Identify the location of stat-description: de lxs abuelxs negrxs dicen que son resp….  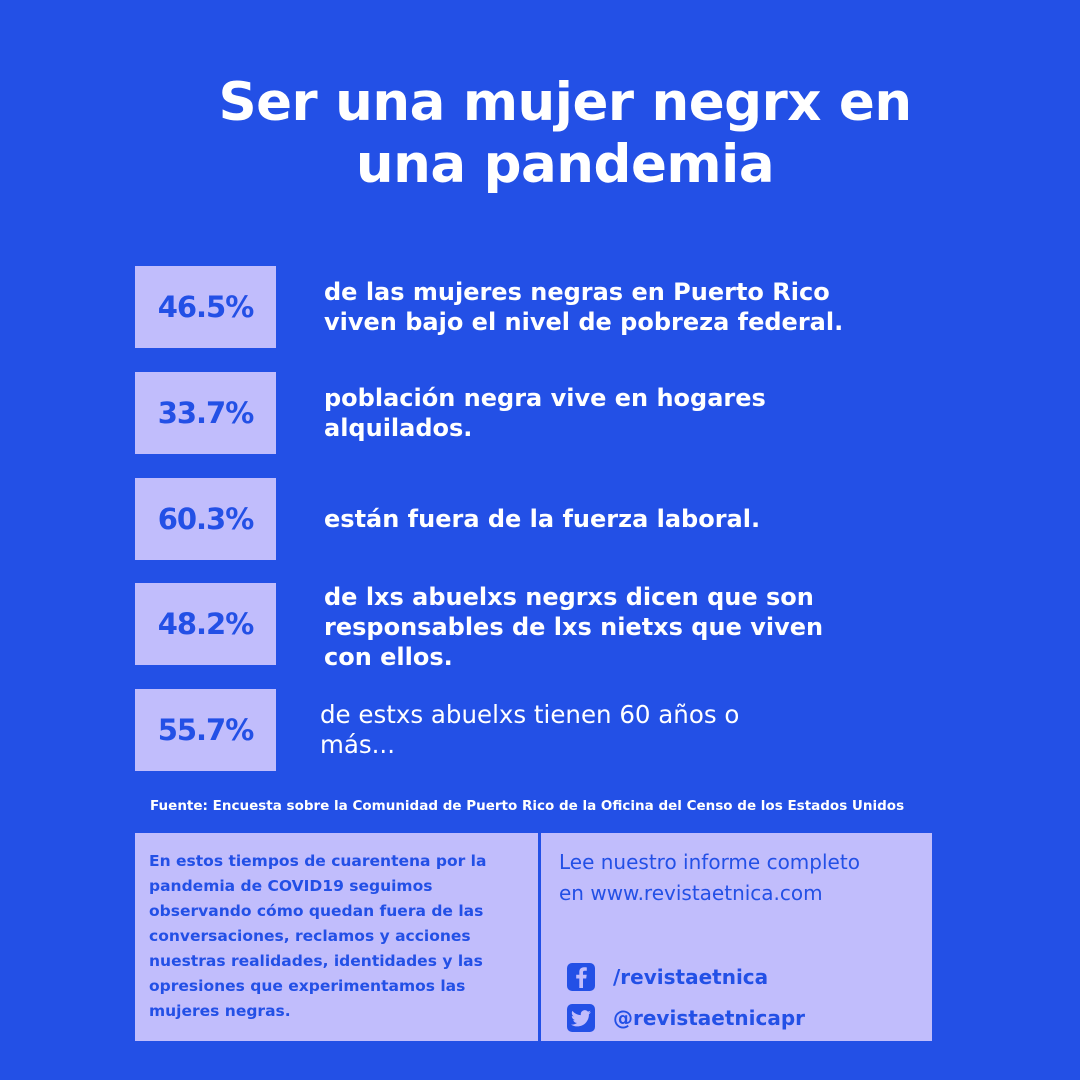
(604, 627).